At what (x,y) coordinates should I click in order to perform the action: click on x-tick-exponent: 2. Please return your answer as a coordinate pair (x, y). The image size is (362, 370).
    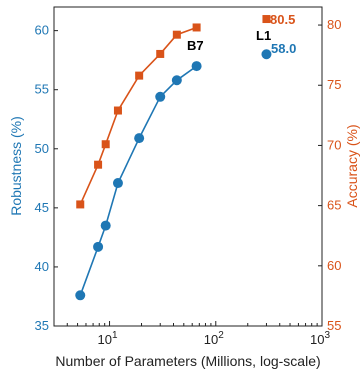
    Looking at the image, I should click on (221, 335).